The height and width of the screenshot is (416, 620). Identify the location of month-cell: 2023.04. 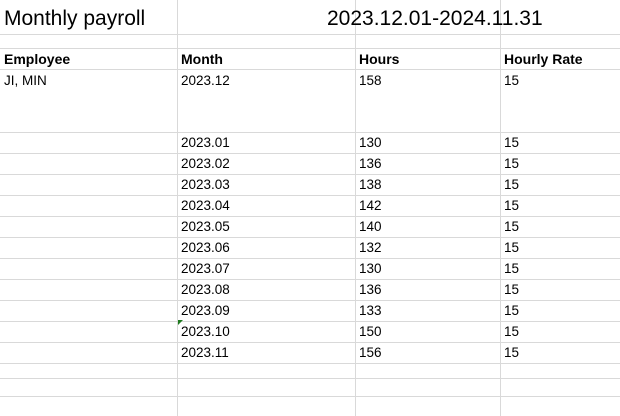
(205, 205).